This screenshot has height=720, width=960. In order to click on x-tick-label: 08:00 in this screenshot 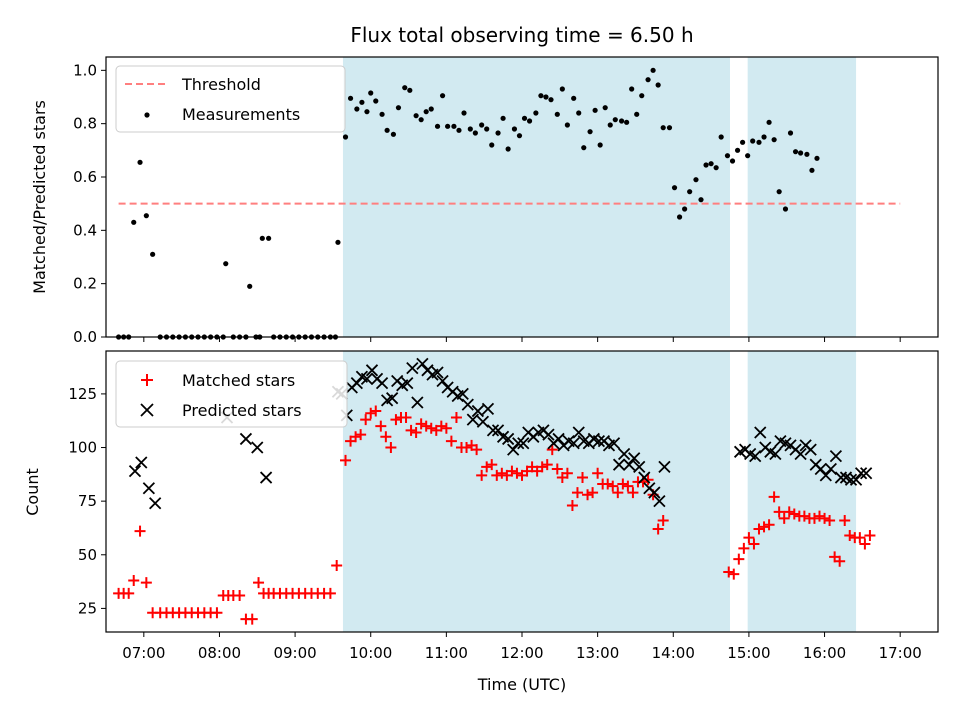, I will do `click(219, 653)`.